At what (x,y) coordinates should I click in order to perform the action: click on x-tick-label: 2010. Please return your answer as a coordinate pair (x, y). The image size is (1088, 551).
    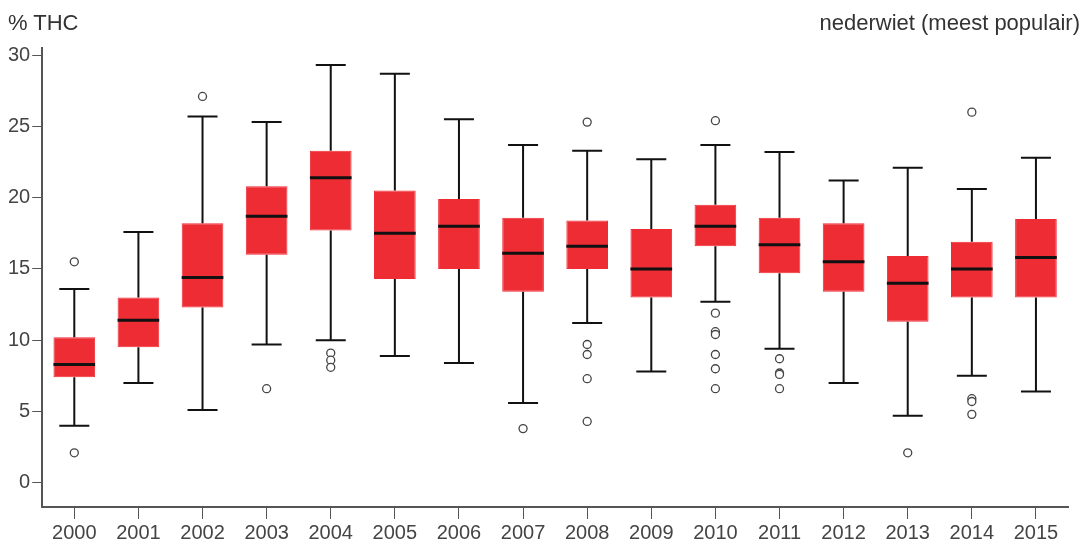
    Looking at the image, I should click on (715, 531).